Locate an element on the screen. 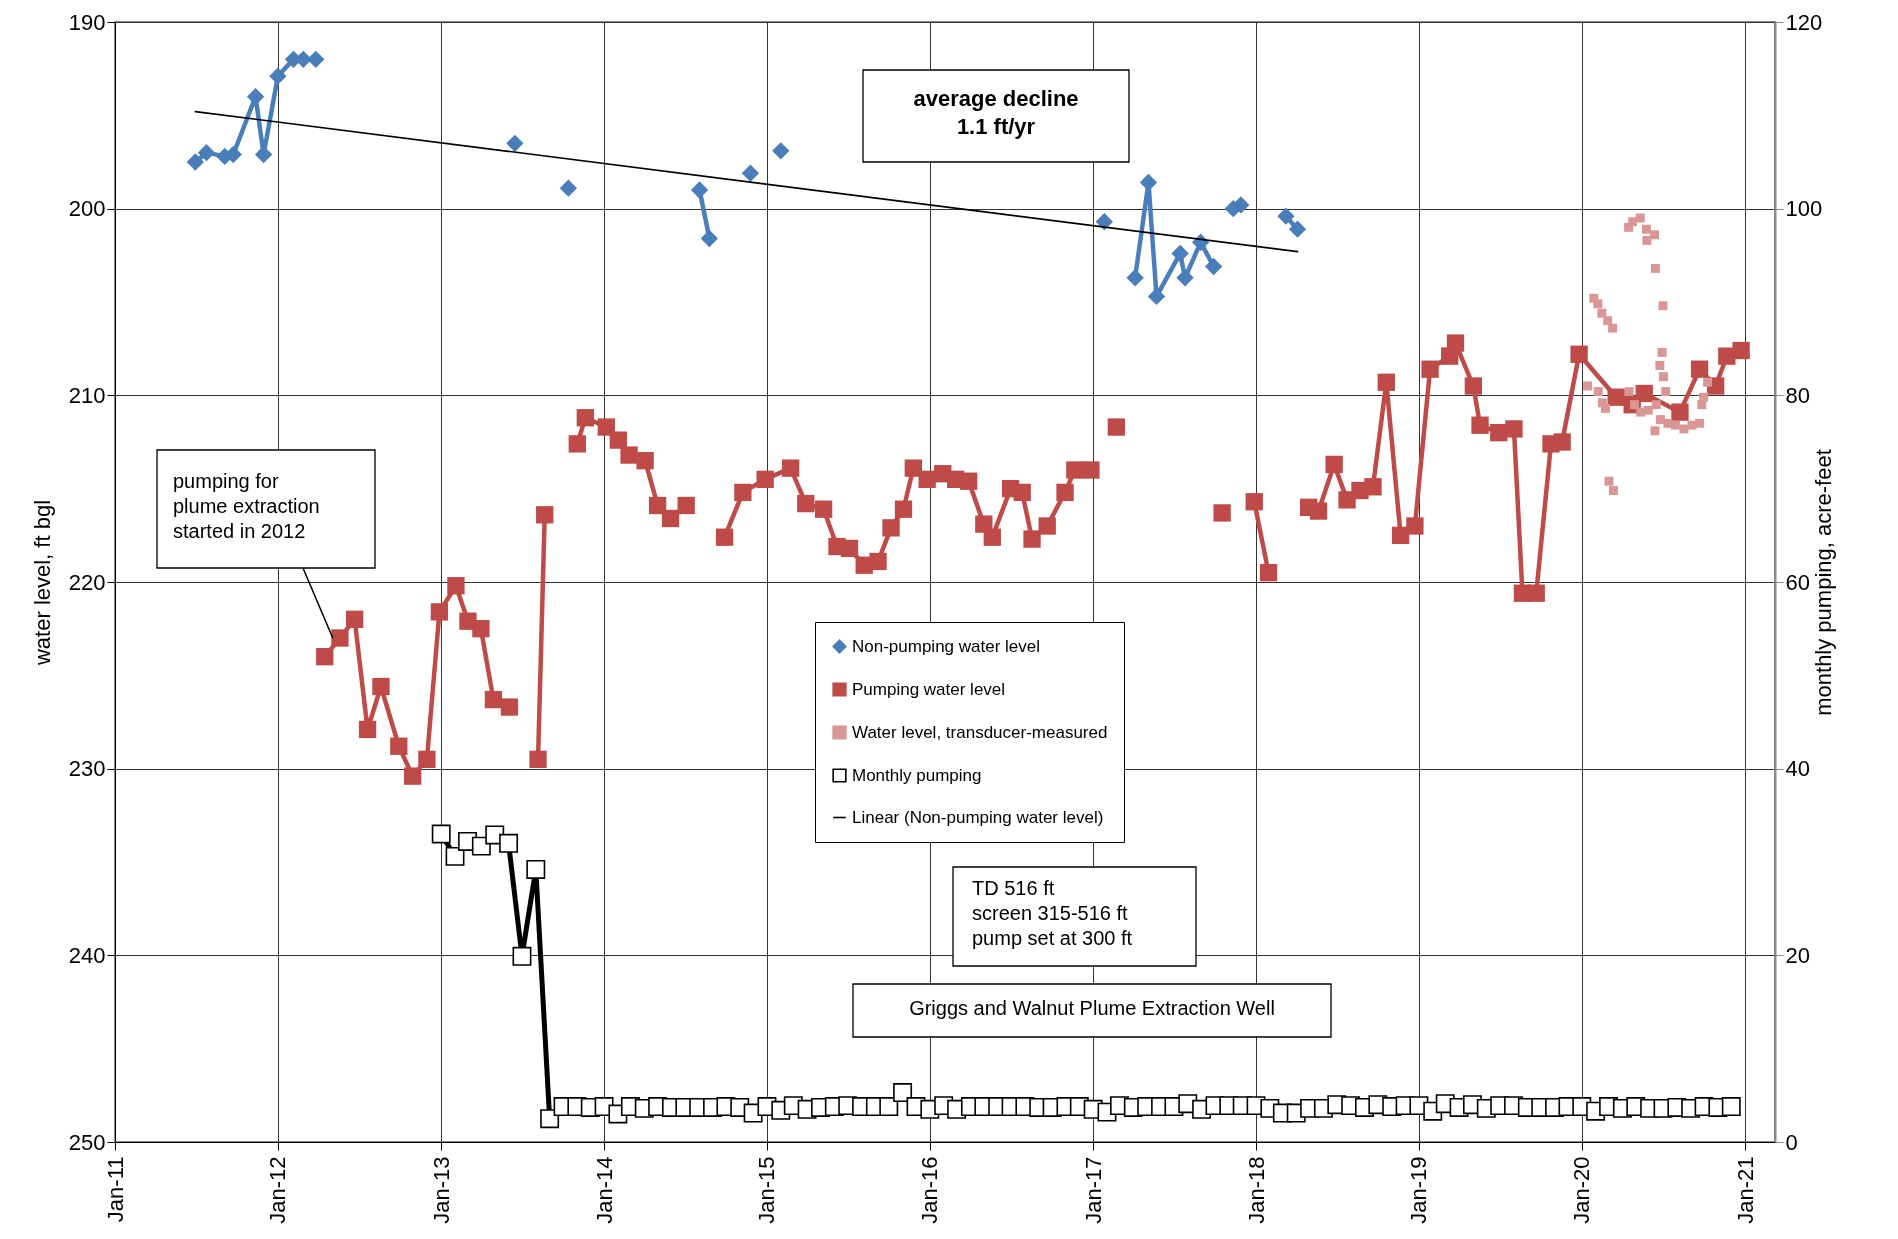  y-tick-label: 200 is located at coordinates (87, 209).